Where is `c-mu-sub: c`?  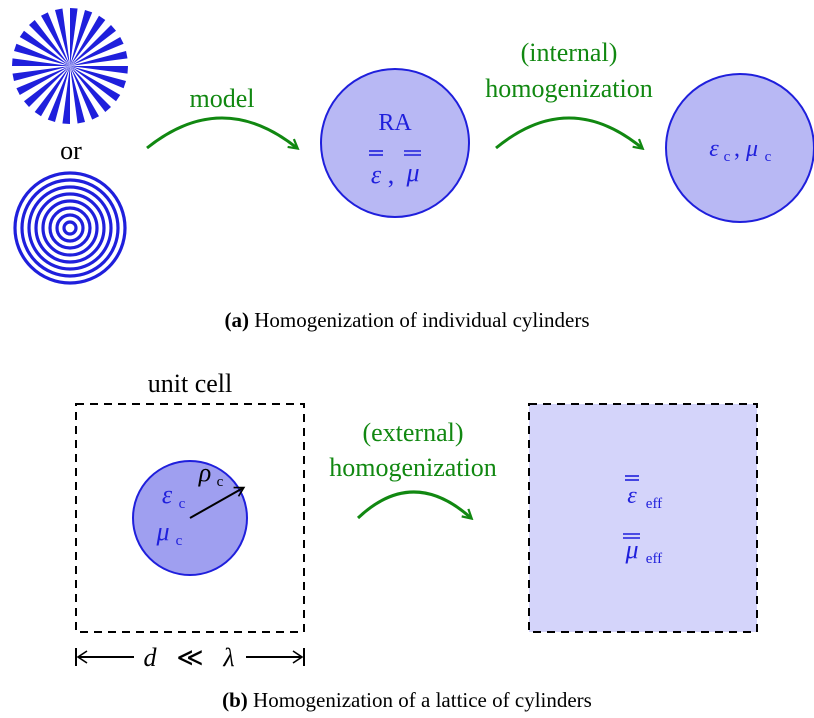 c-mu-sub: c is located at coordinates (768, 157).